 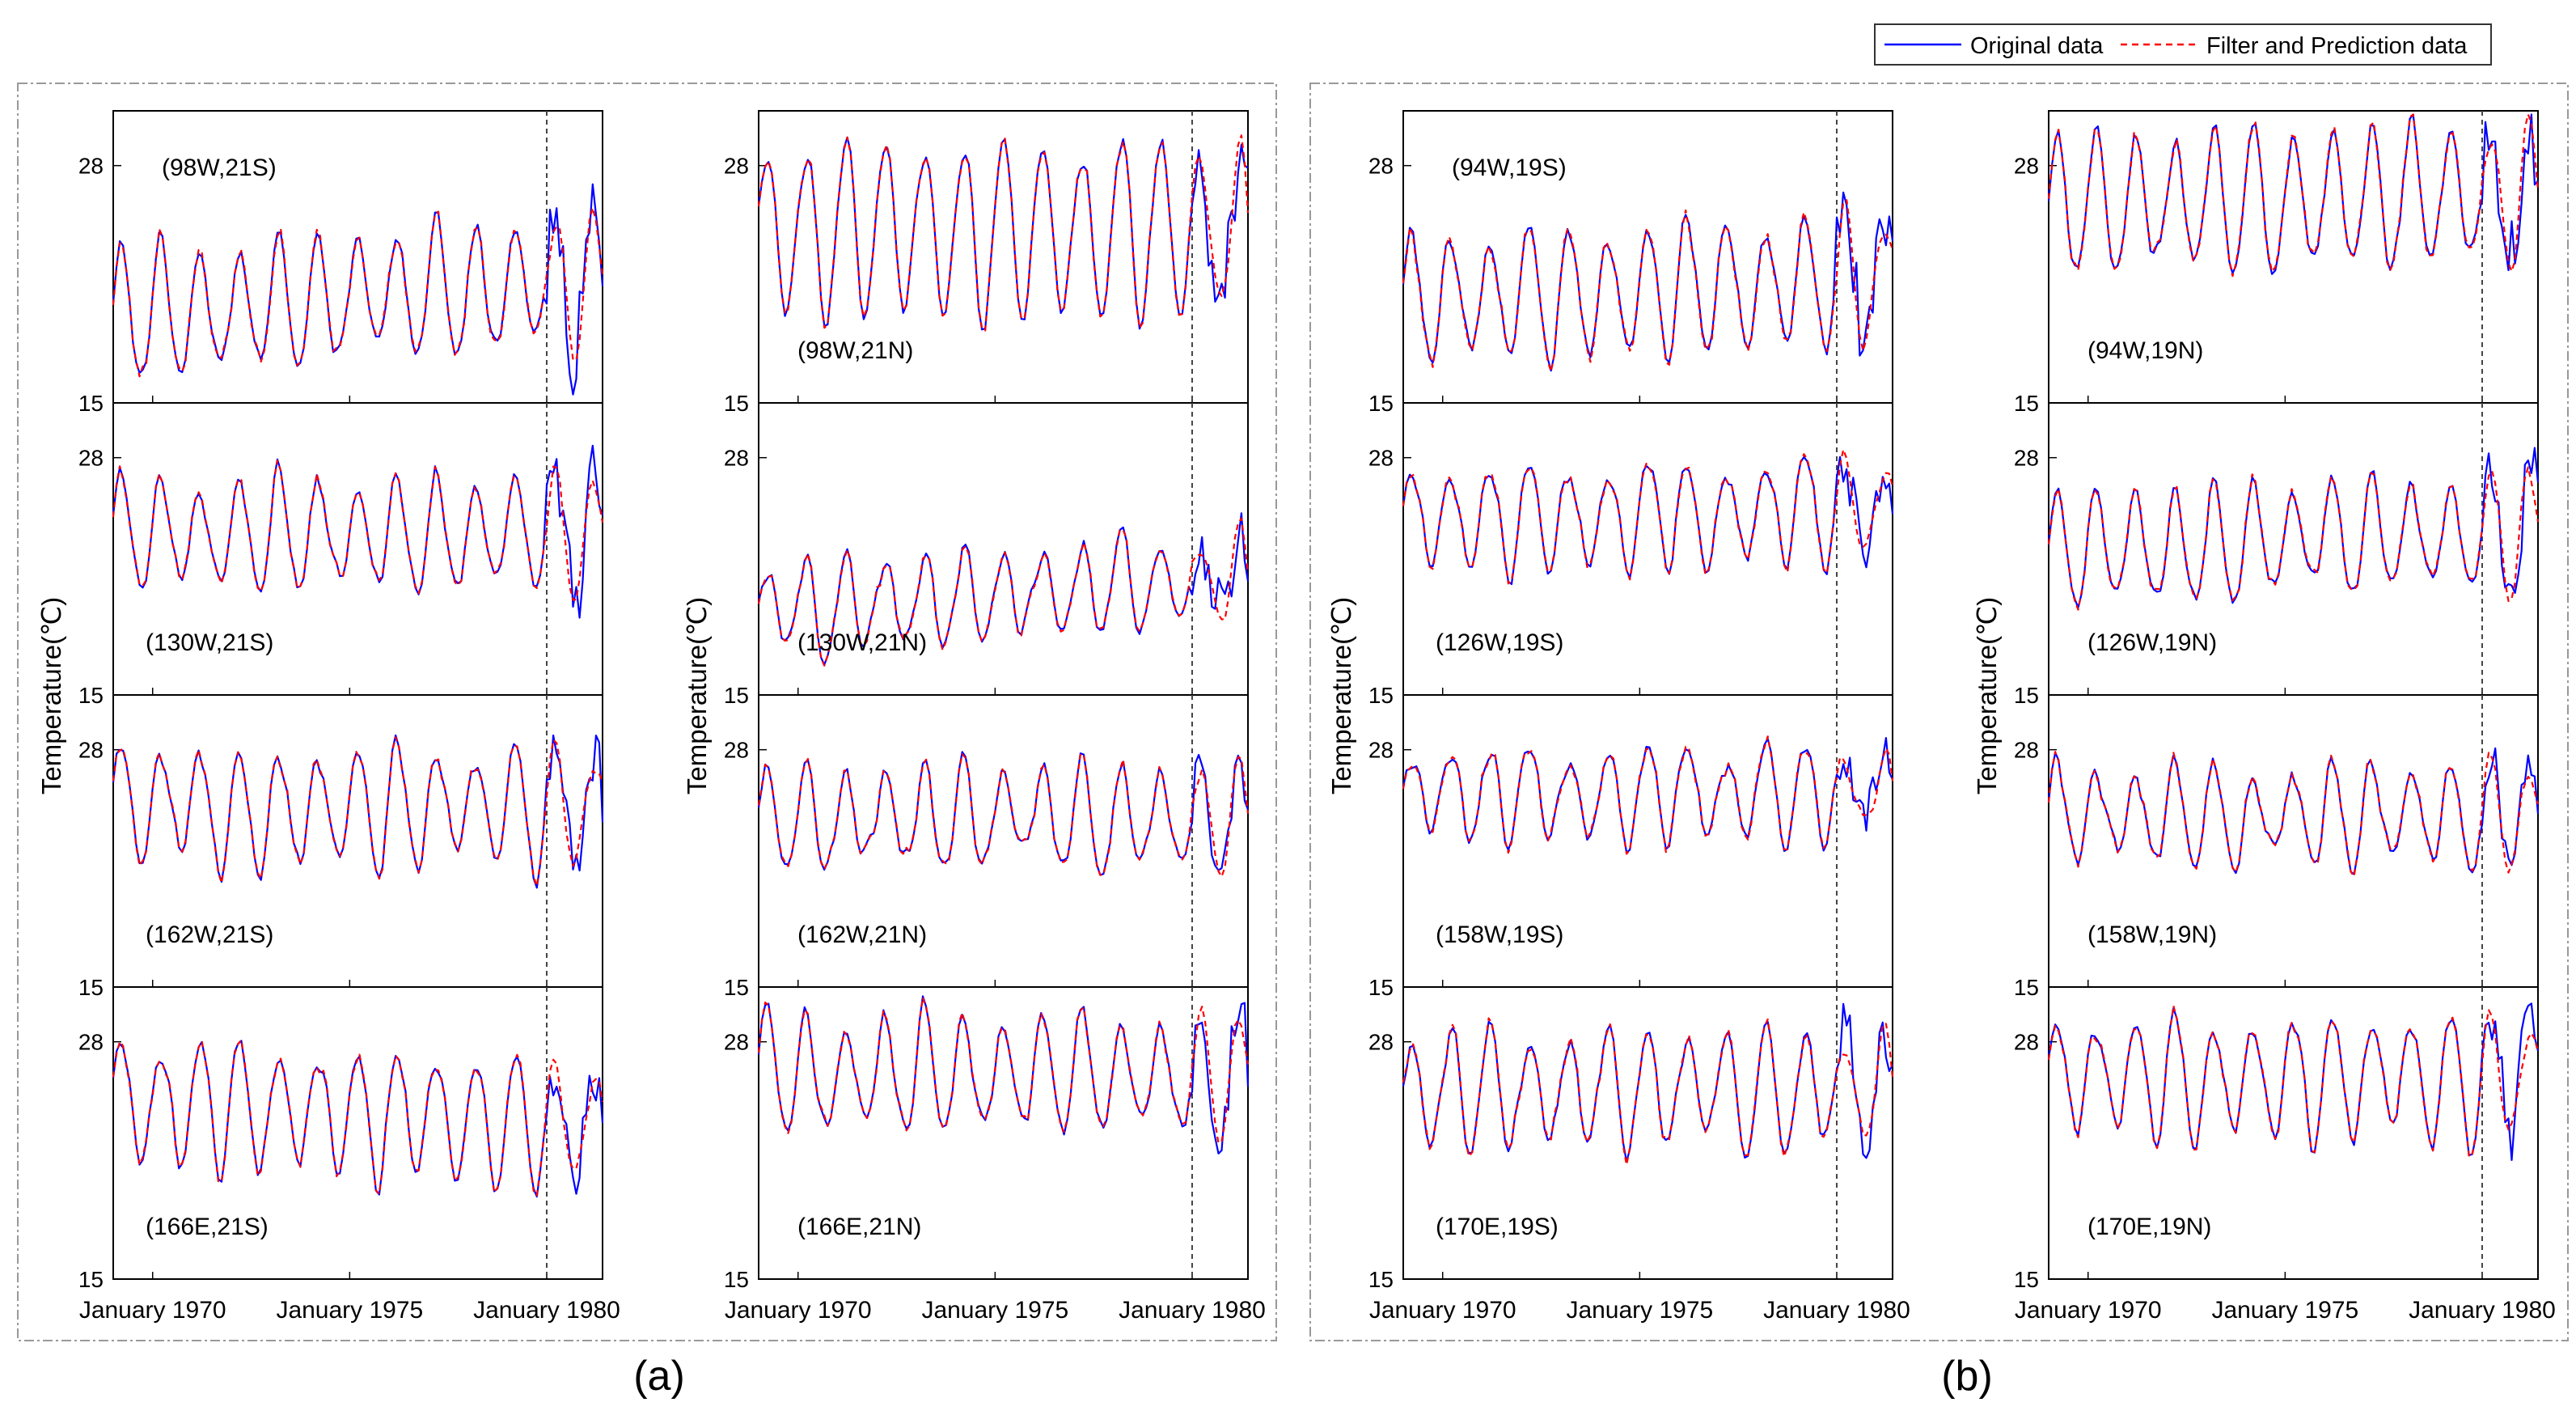 I want to click on panel-a1-0: 15 28 (98W,21N), so click(x=987, y=263).